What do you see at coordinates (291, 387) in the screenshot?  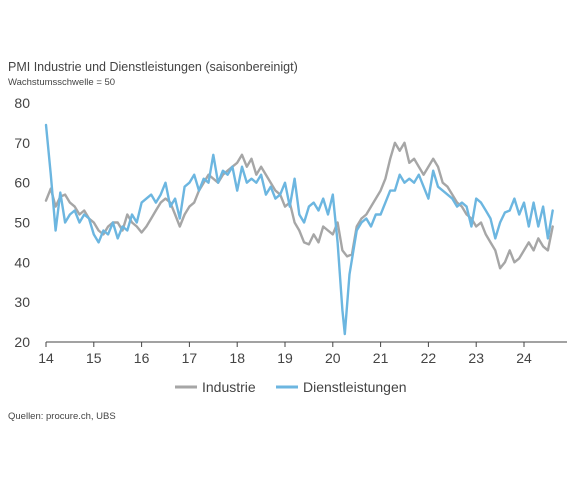 I see `legend: Industrie Dienstleistungen` at bounding box center [291, 387].